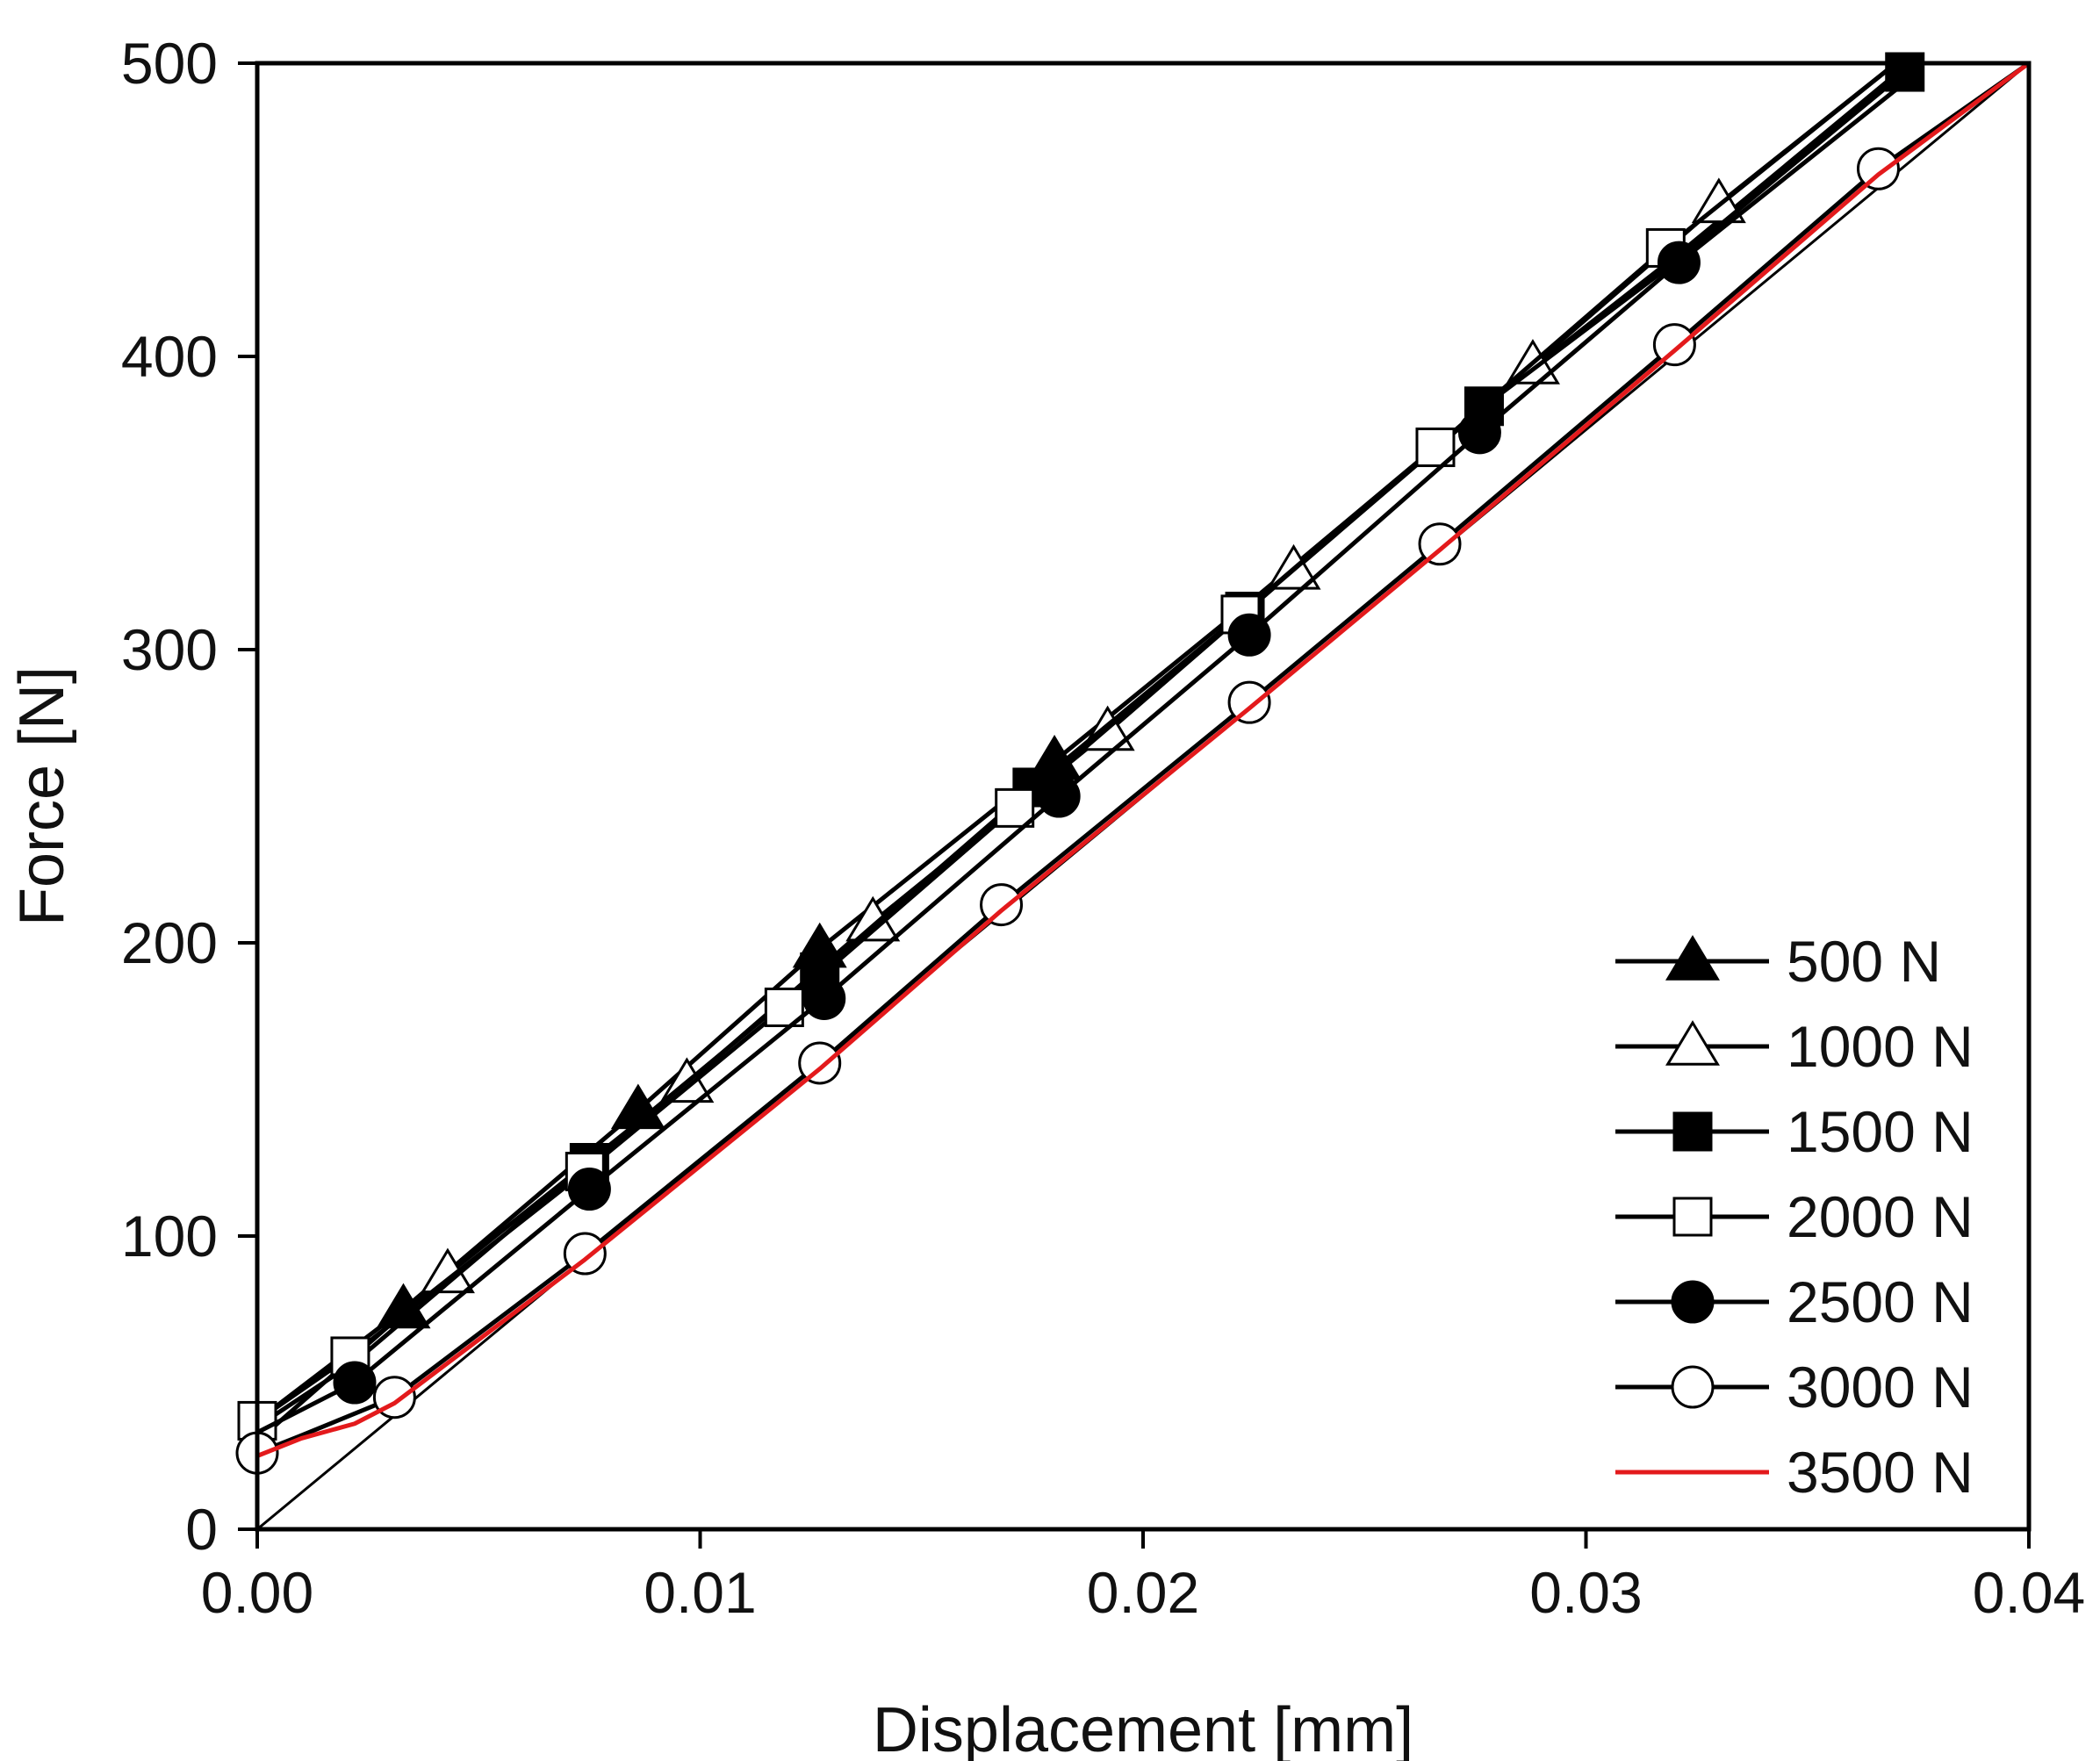  Describe the element at coordinates (1881, 1472) in the screenshot. I see `legend-label-3500-n: 3500 N` at that location.